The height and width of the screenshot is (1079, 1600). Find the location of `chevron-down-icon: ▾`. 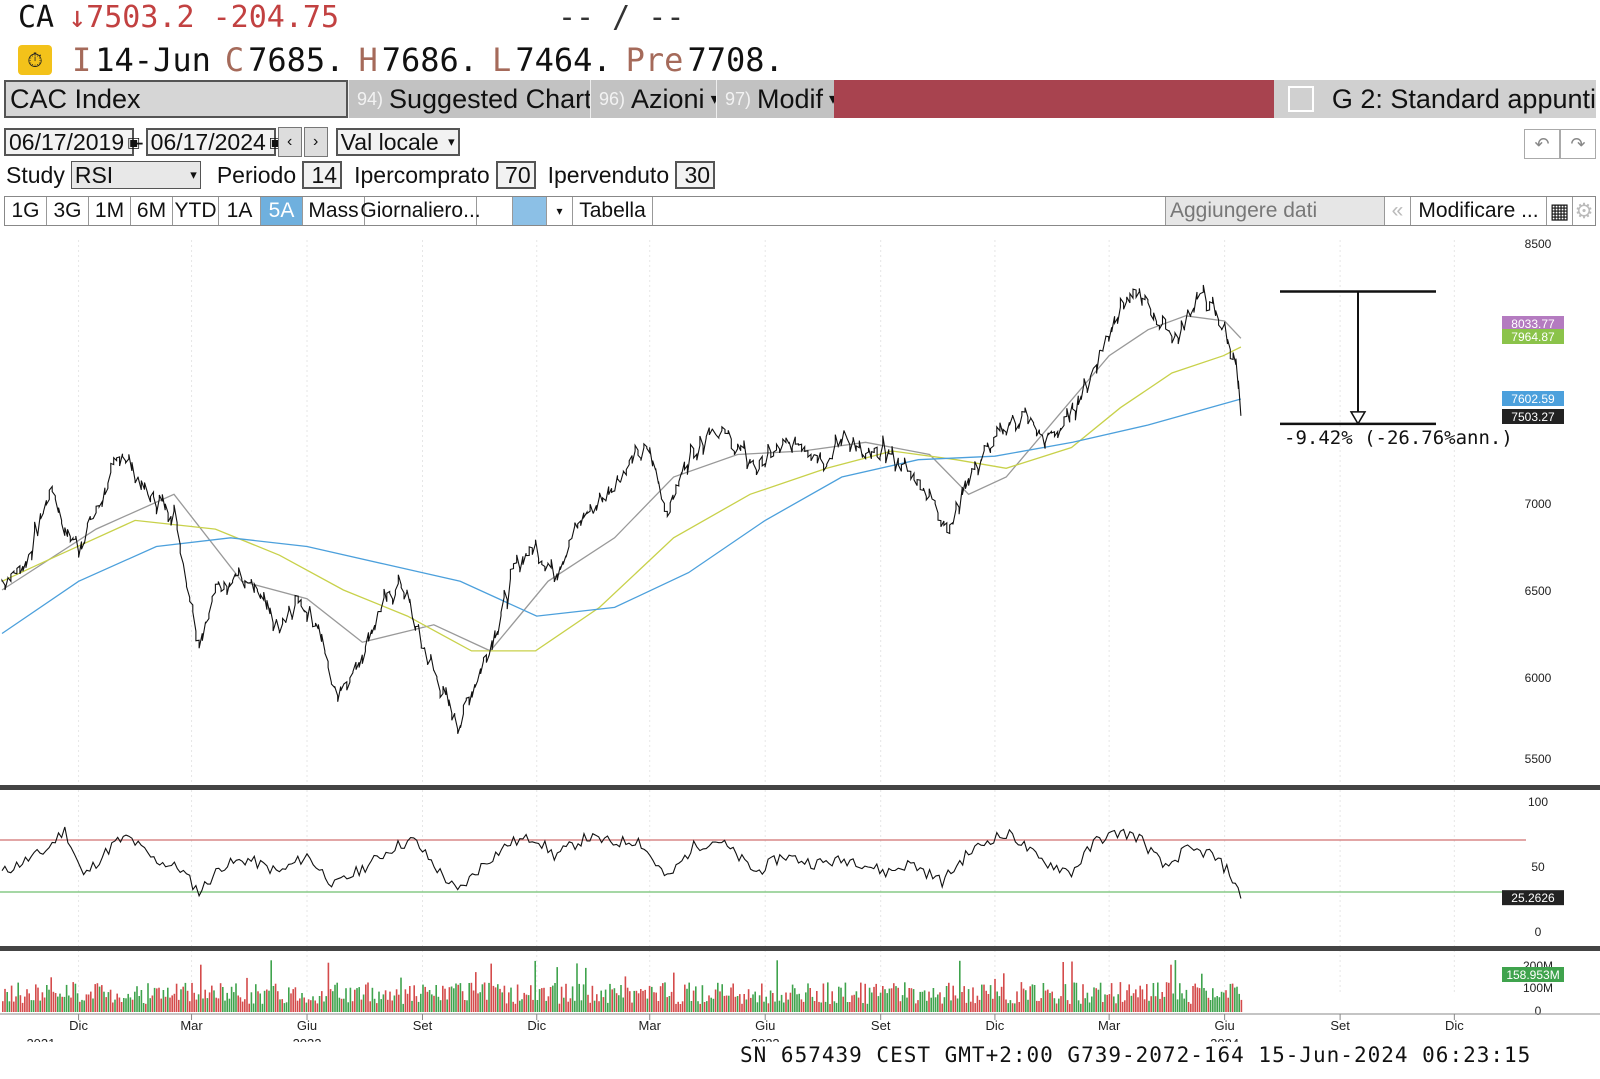

chevron-down-icon: ▾ is located at coordinates (560, 211).